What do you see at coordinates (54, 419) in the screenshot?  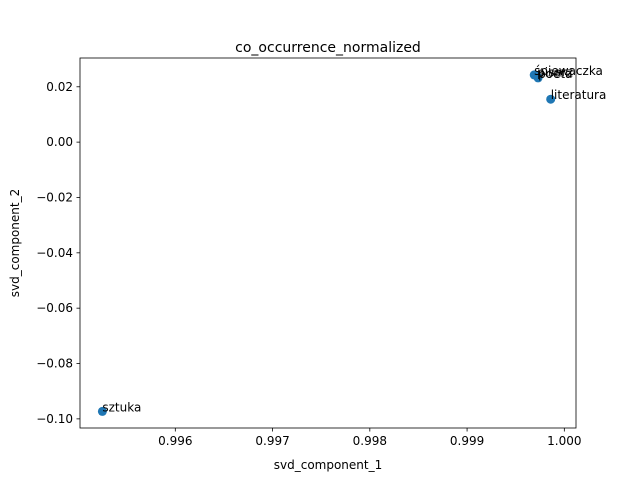 I see `y-tick-label: −0.10` at bounding box center [54, 419].